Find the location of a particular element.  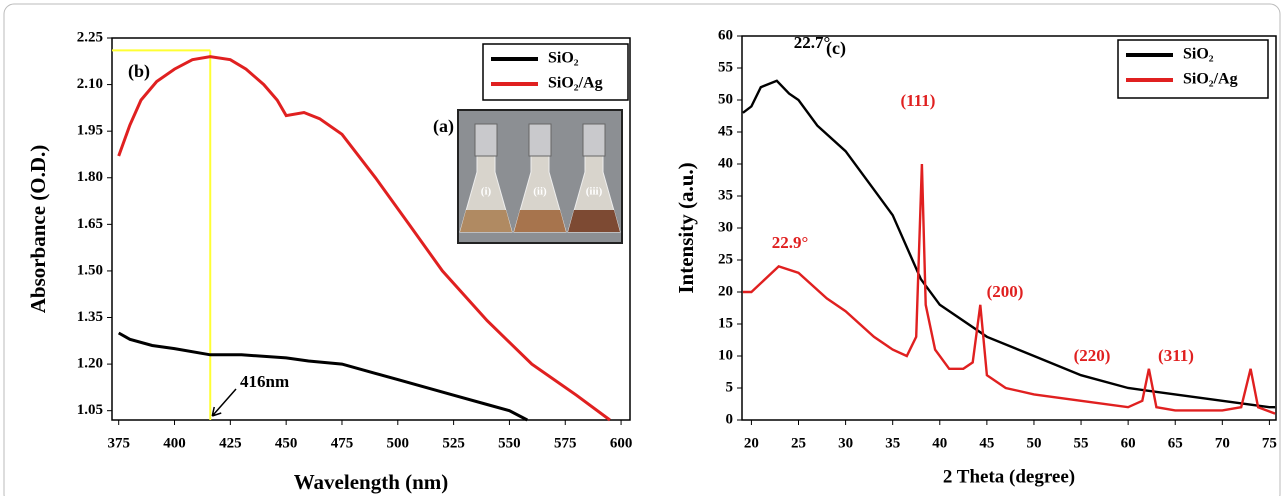

peak-label: 22.7° is located at coordinates (812, 42).